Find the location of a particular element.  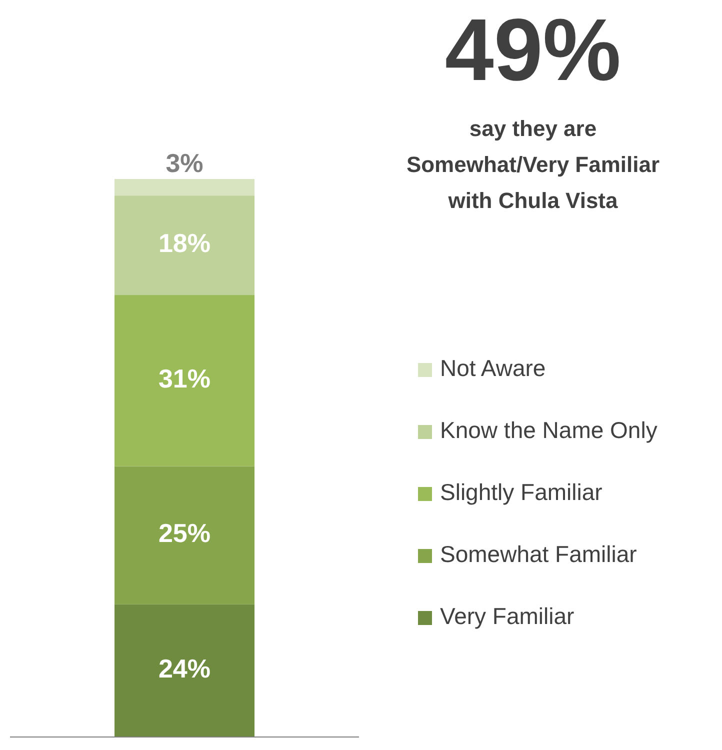

data-label: 24% is located at coordinates (184, 669).